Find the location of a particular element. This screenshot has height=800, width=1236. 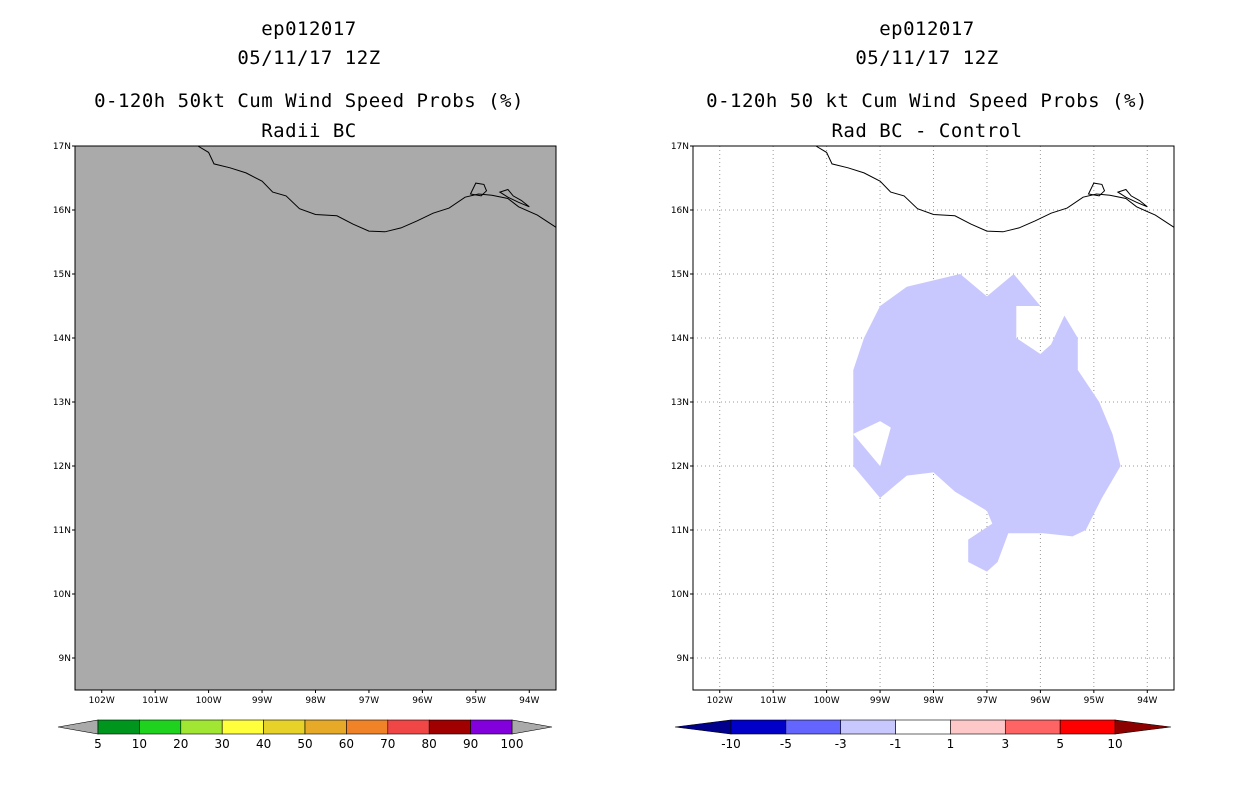

colorbar-label: -10 is located at coordinates (731, 744).